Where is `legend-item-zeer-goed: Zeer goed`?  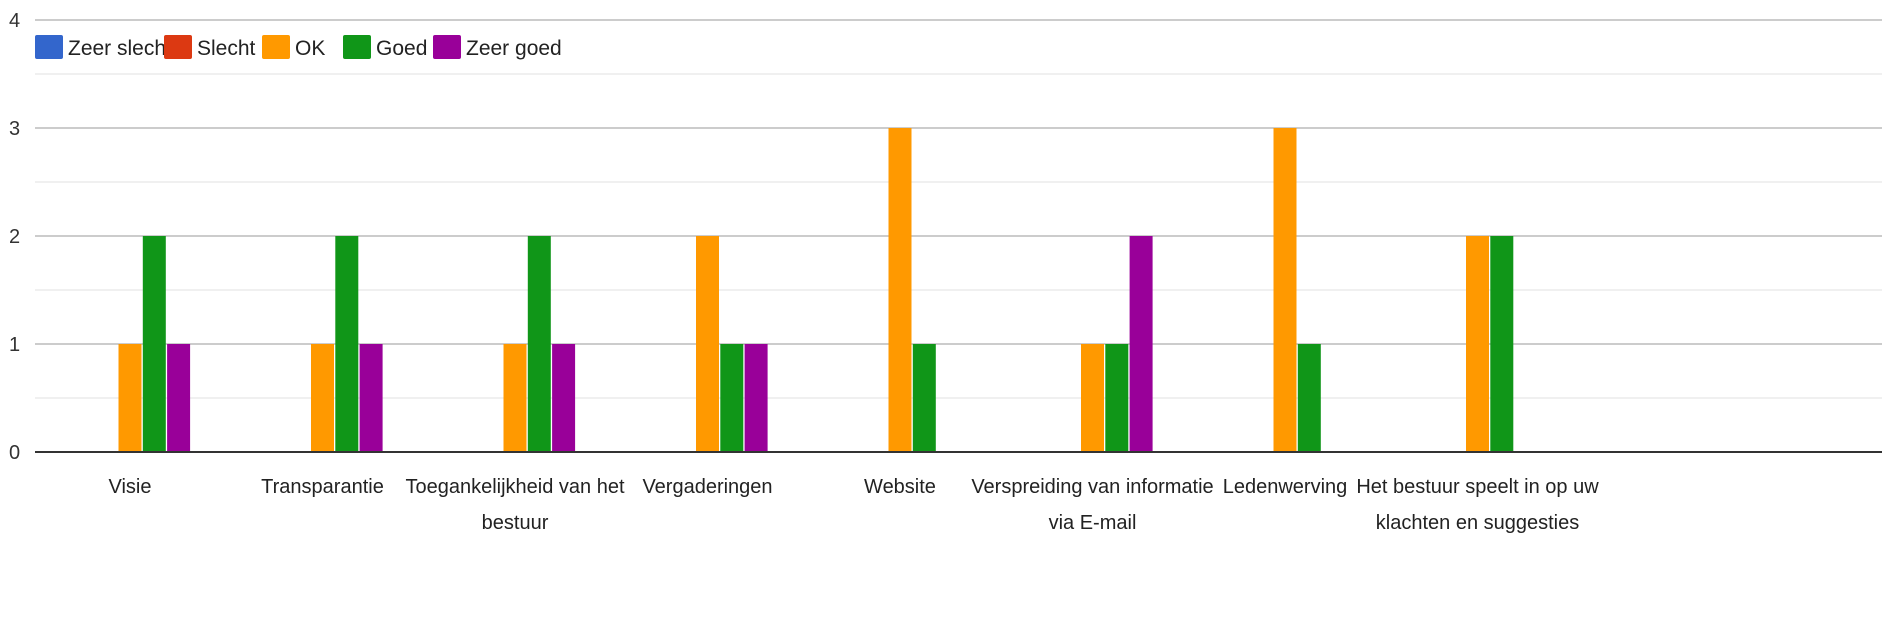
legend-item-zeer-goed: Zeer goed is located at coordinates (497, 47).